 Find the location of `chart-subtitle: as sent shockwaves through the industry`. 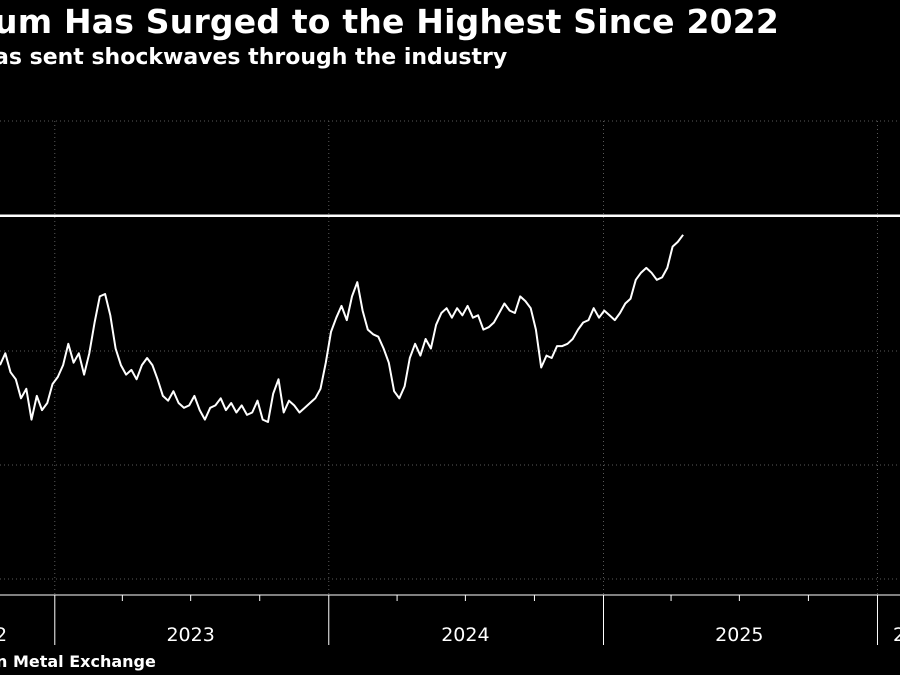

chart-subtitle: as sent shockwaves through the industry is located at coordinates (254, 57).